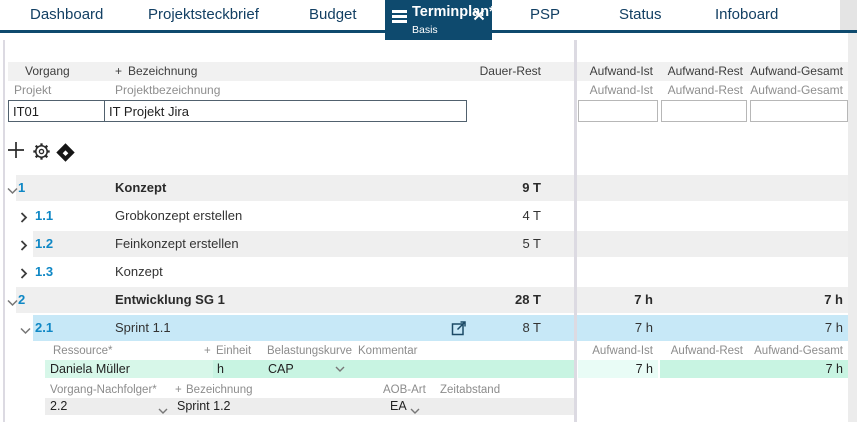 Image resolution: width=857 pixels, height=422 pixels. Describe the element at coordinates (640, 14) in the screenshot. I see `tab-status: Status` at that location.